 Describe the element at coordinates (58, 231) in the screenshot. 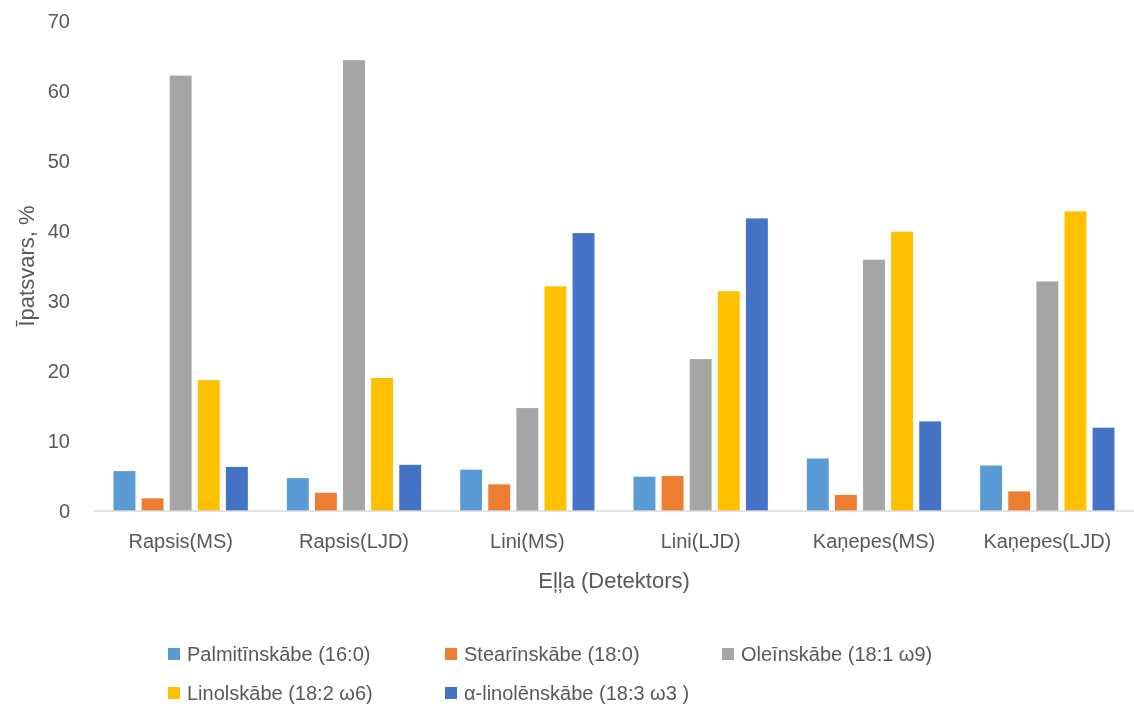

I see `y-tick-label: 40` at that location.